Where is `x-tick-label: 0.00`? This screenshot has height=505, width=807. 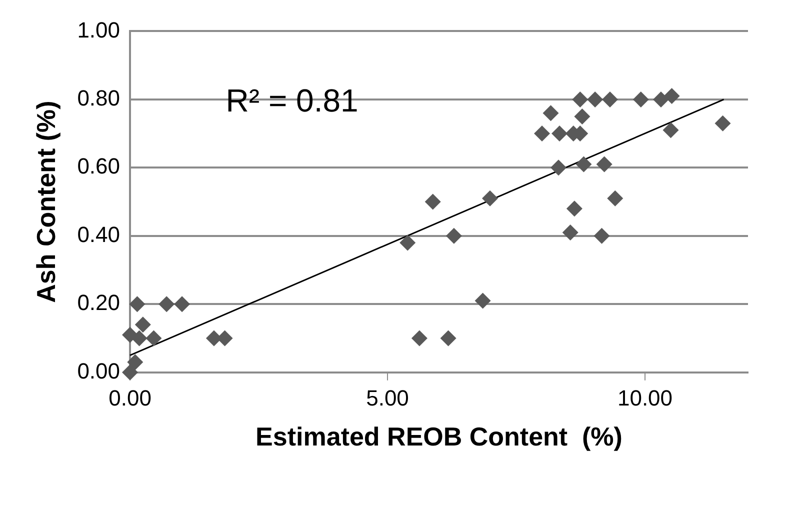 x-tick-label: 0.00 is located at coordinates (130, 398).